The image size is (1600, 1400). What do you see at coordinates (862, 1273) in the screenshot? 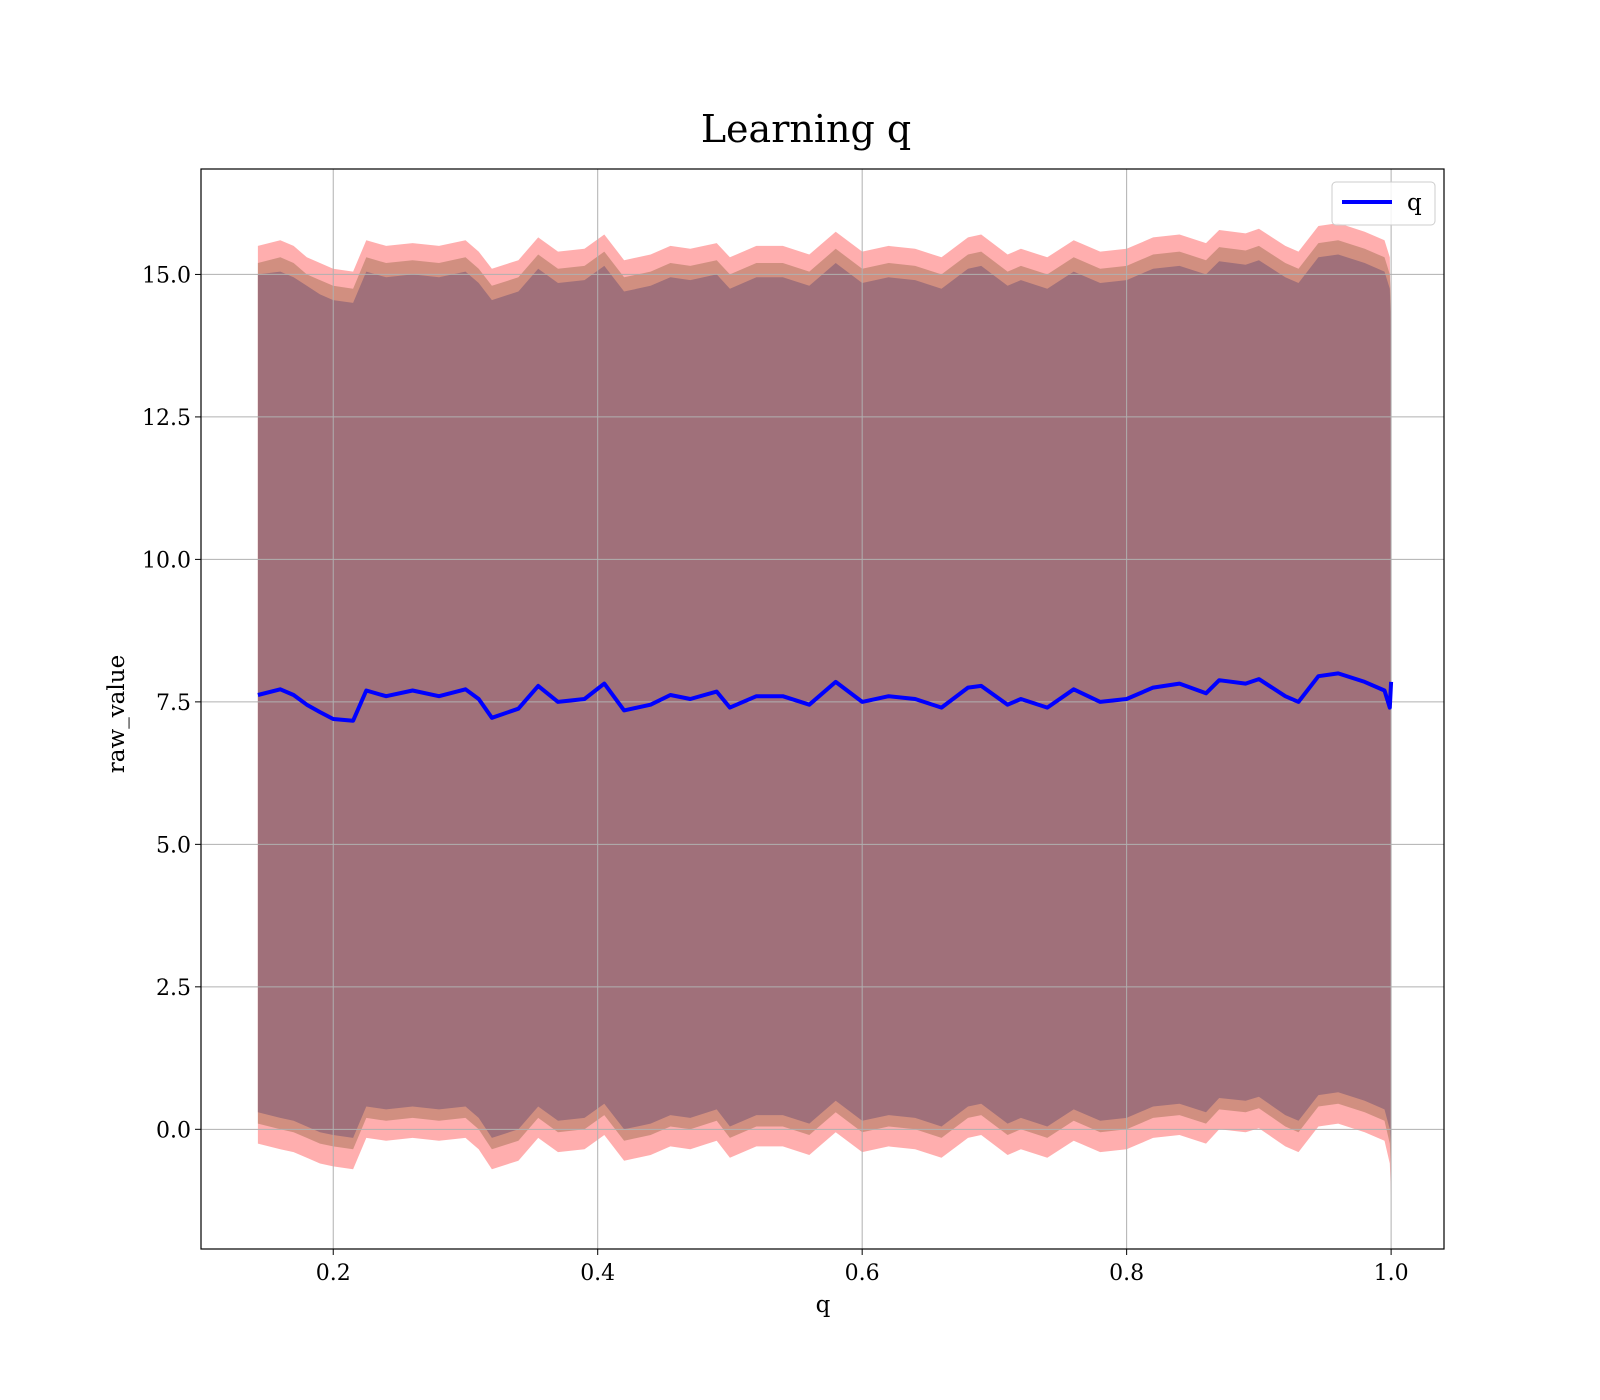
I see `x-tick-label: 0.6` at bounding box center [862, 1273].